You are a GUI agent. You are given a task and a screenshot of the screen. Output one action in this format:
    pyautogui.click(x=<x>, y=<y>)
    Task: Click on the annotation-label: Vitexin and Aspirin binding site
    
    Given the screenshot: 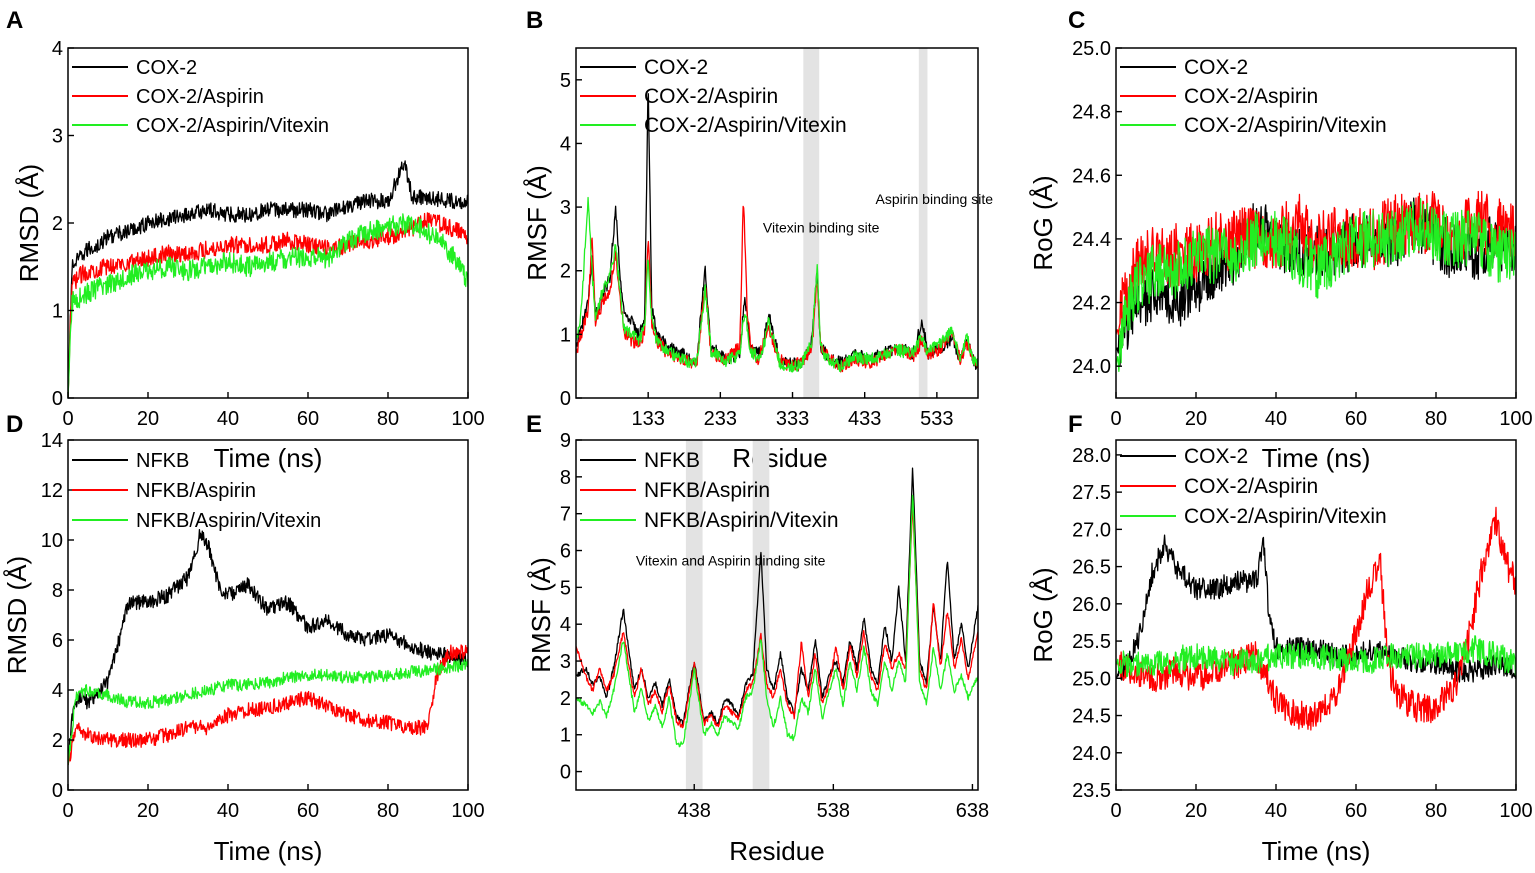 What is the action you would take?
    pyautogui.click(x=731, y=560)
    